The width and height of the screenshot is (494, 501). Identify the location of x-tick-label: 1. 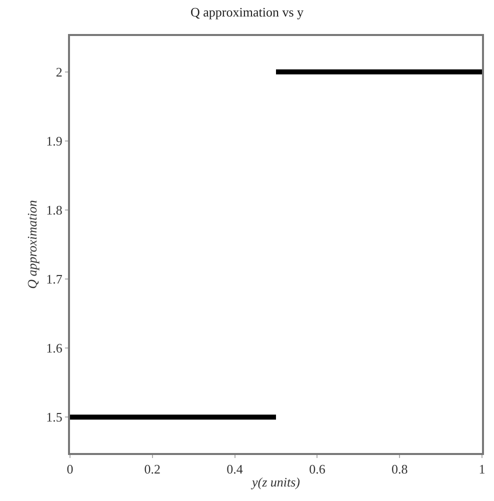
(482, 469).